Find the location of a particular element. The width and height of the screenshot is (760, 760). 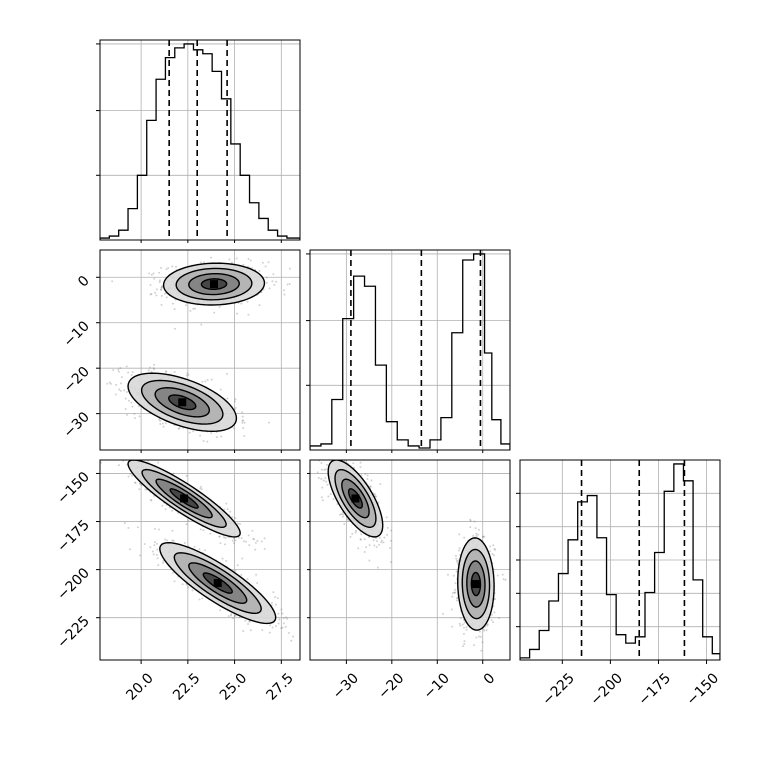

x-tick-label: −30 is located at coordinates (346, 686).